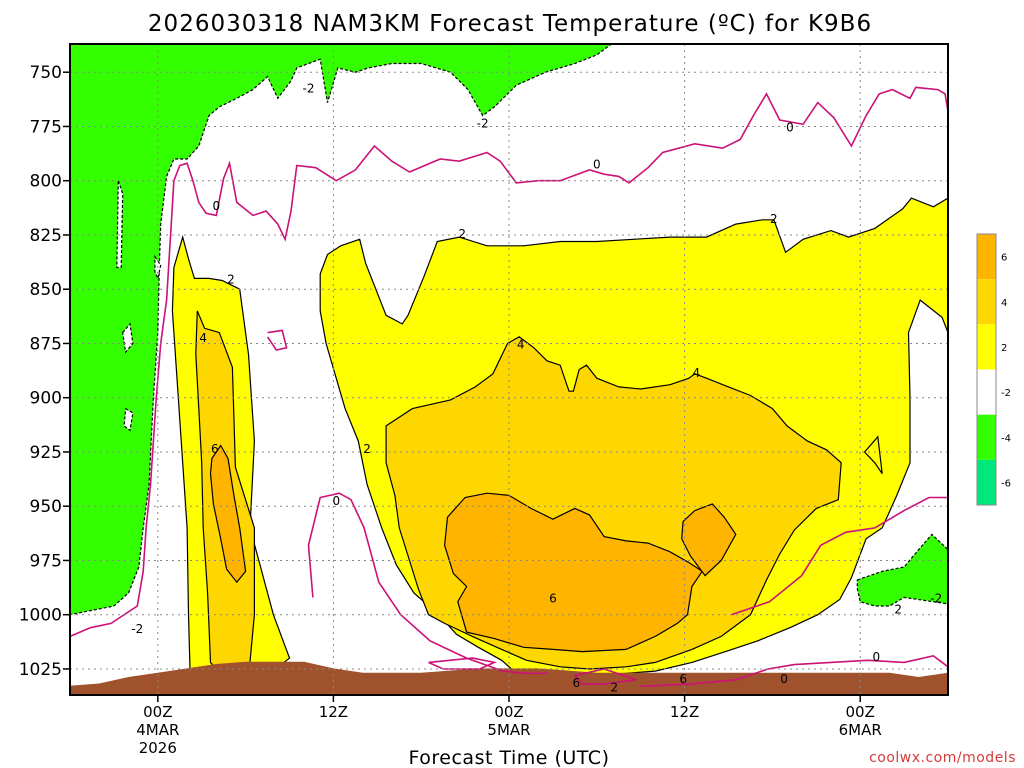  I want to click on zero-isotherm-right, so click(794, 671).